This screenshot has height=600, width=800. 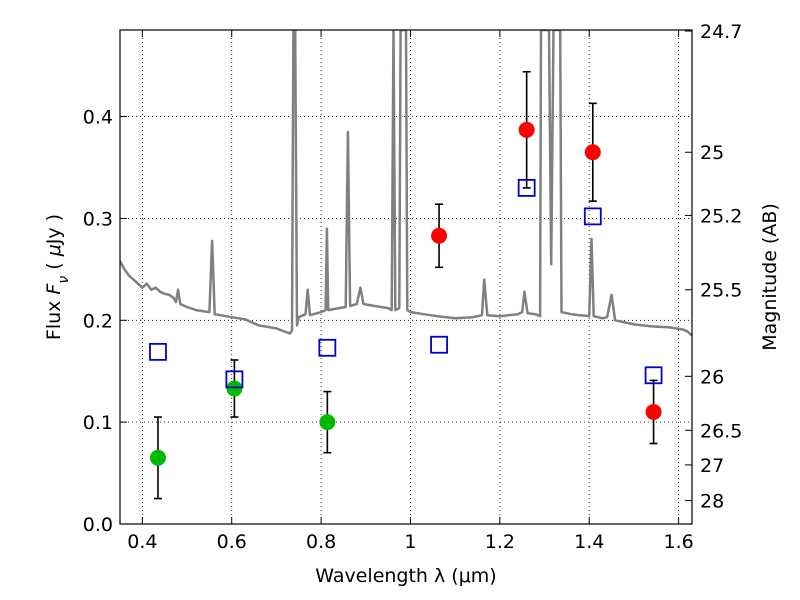 I want to click on right-tick-label: 25, so click(x=712, y=153).